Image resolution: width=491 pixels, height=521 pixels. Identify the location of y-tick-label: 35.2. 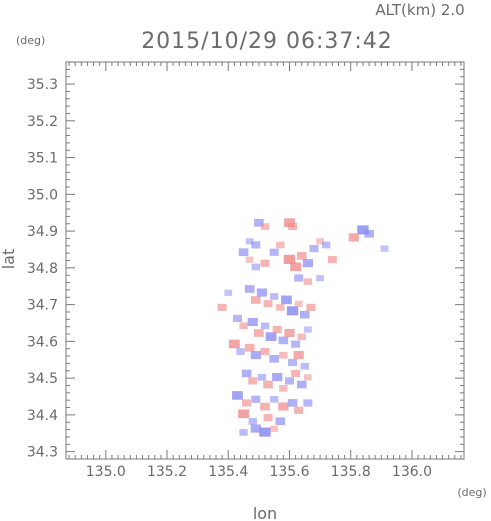
(42, 122).